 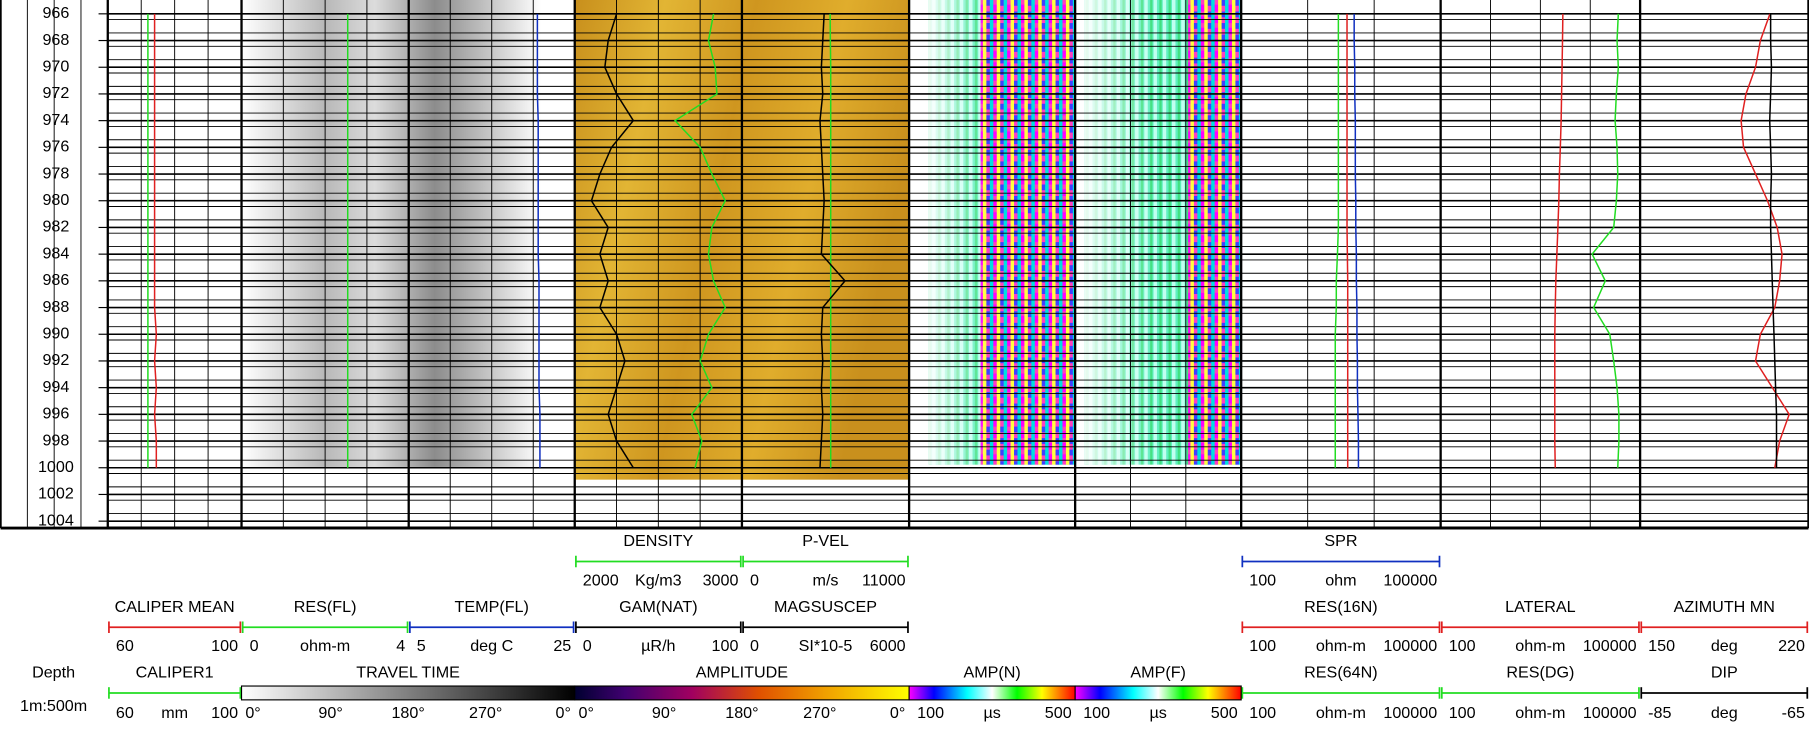 I want to click on curve-name: TEMP(FL), so click(x=492, y=607).